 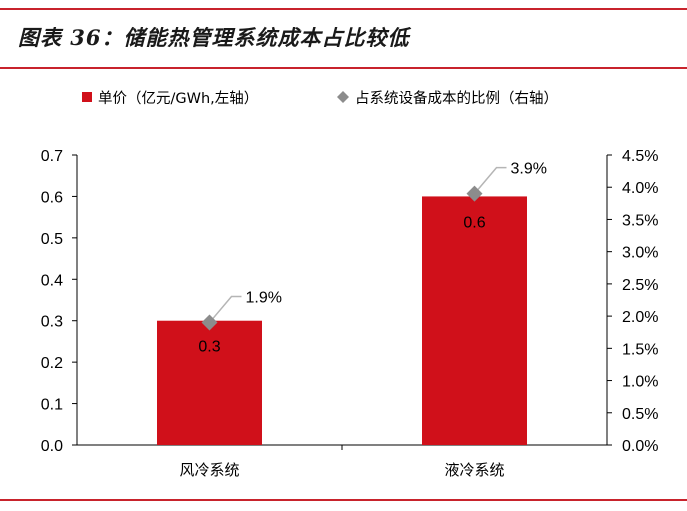 What do you see at coordinates (52, 239) in the screenshot?
I see `y-left-tick-label: 0.5` at bounding box center [52, 239].